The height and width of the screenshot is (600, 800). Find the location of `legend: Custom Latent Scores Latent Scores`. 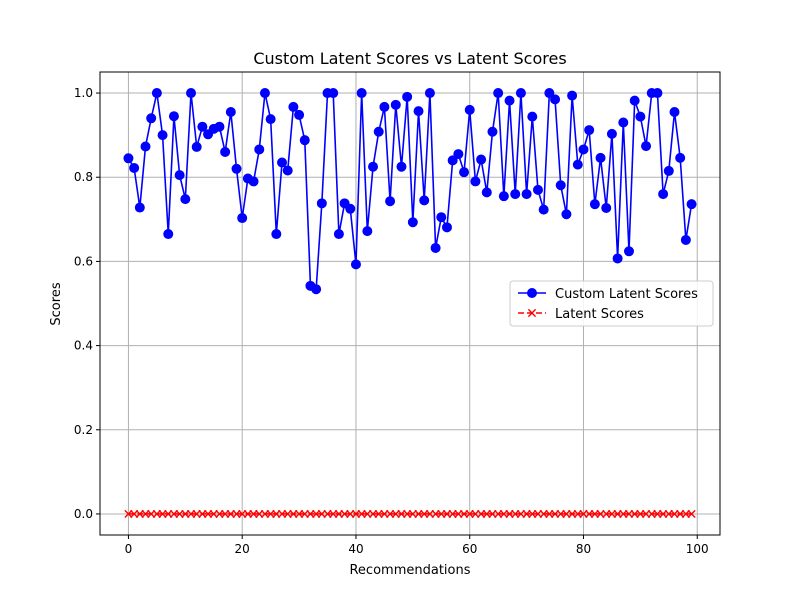

legend: Custom Latent Scores Latent Scores is located at coordinates (611, 303).